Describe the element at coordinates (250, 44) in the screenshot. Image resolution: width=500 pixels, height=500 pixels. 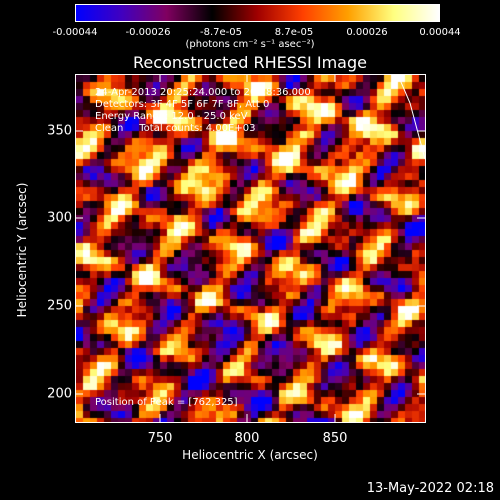
I see `colorbar-unit-label: (photons cm⁻² s⁻¹ asec⁻²)` at that location.